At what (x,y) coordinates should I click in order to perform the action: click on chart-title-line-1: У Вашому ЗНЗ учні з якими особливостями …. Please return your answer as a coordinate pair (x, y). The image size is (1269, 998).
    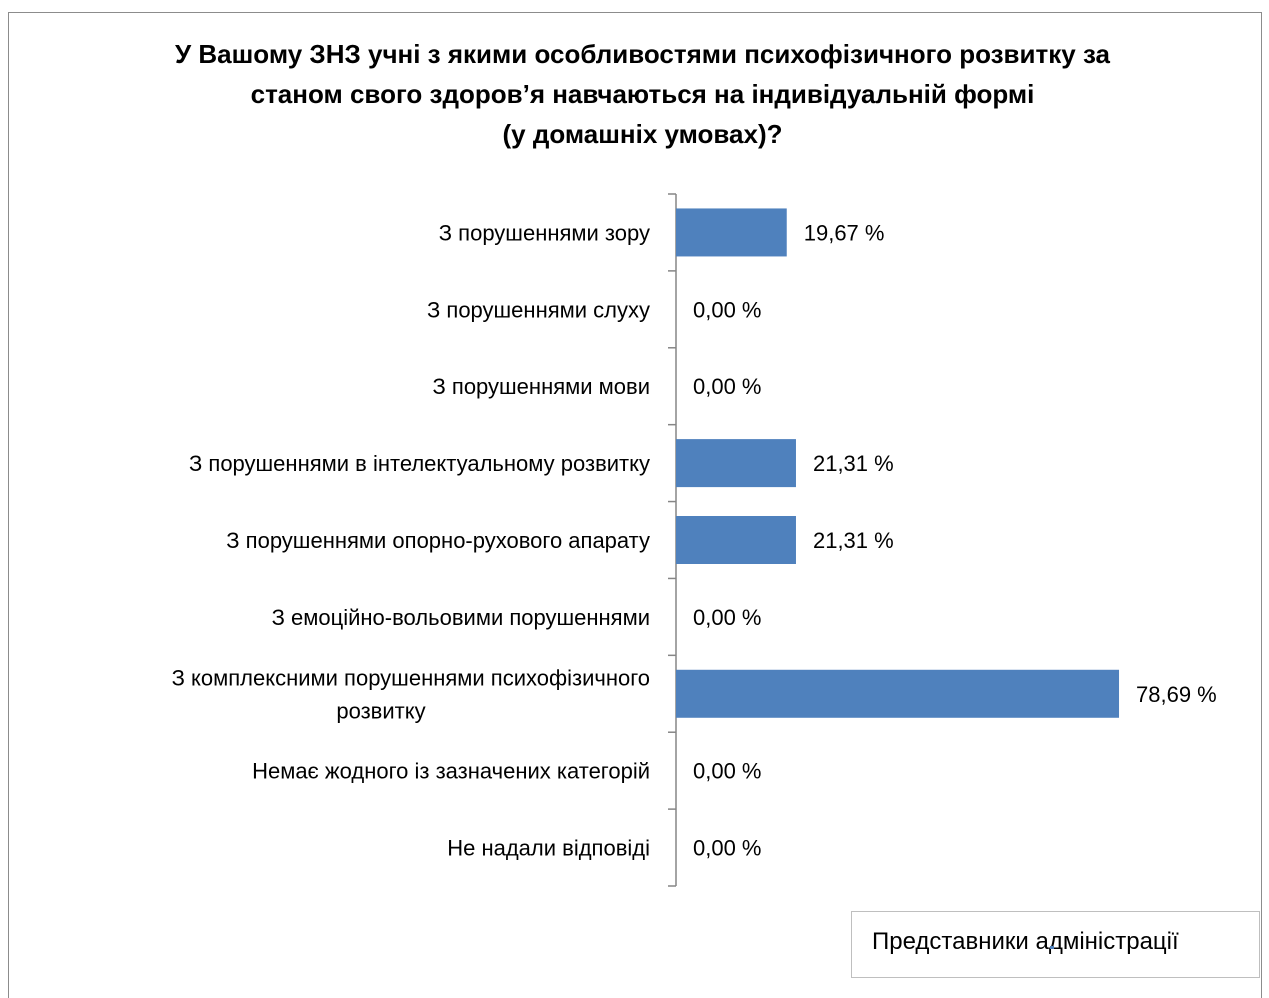
    Looking at the image, I should click on (642, 54).